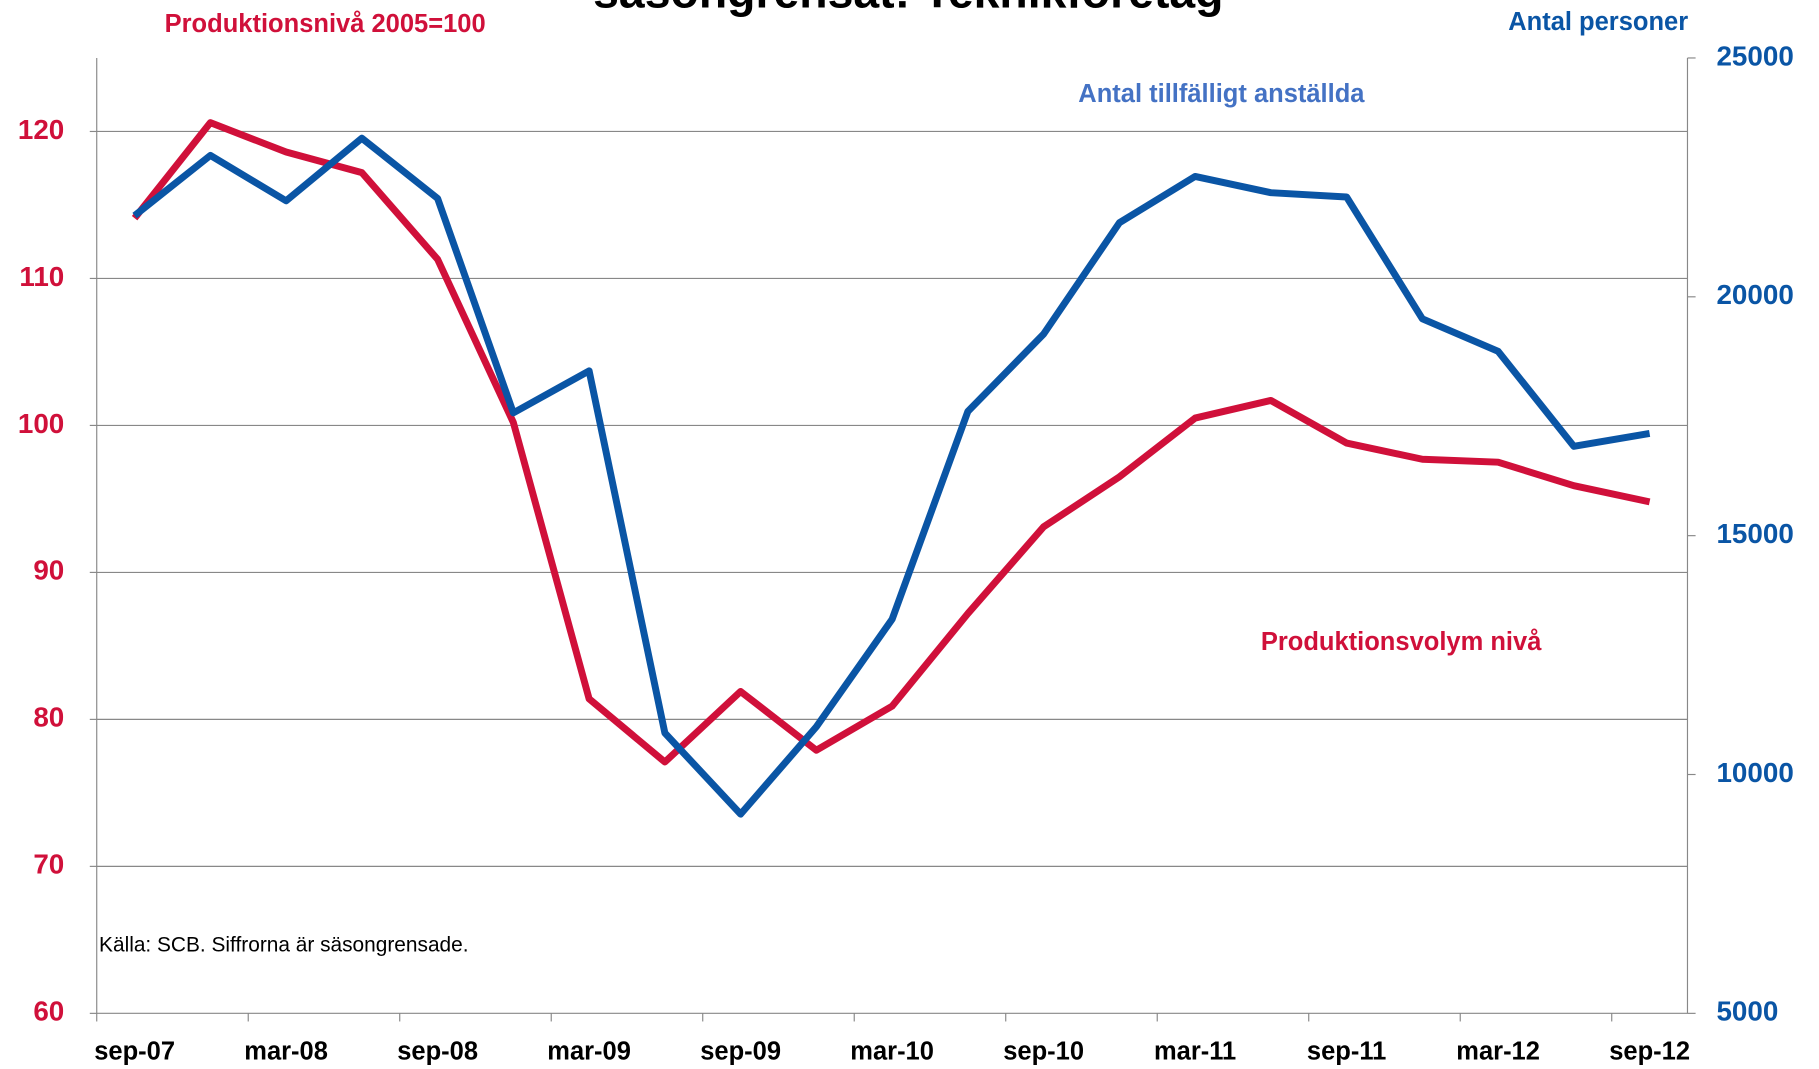 Image resolution: width=1819 pixels, height=1069 pixels. Describe the element at coordinates (1754, 55) in the screenshot. I see `y2-tick-label: 25000` at that location.